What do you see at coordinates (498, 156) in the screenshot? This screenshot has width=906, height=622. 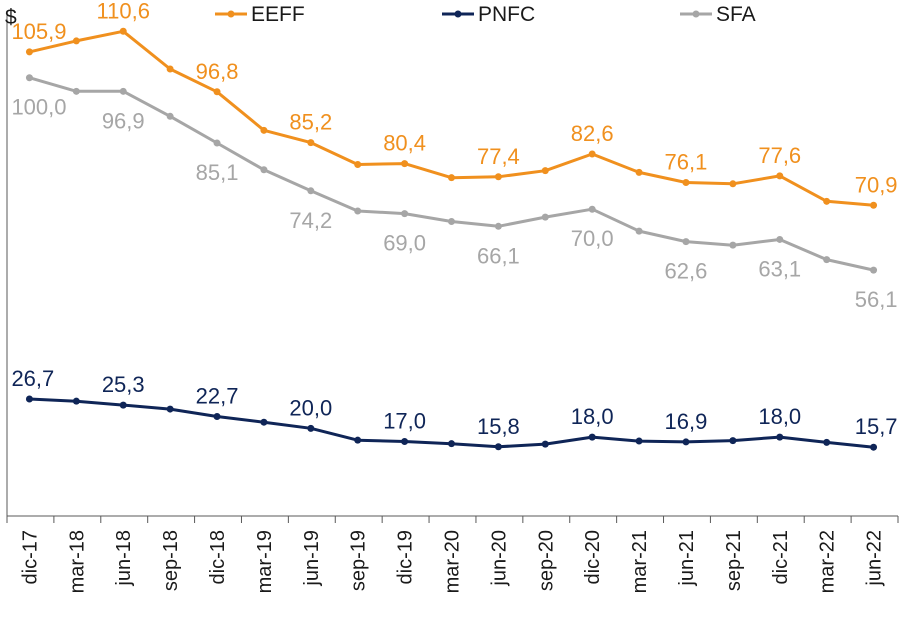 I see `data-label: 77,4` at bounding box center [498, 156].